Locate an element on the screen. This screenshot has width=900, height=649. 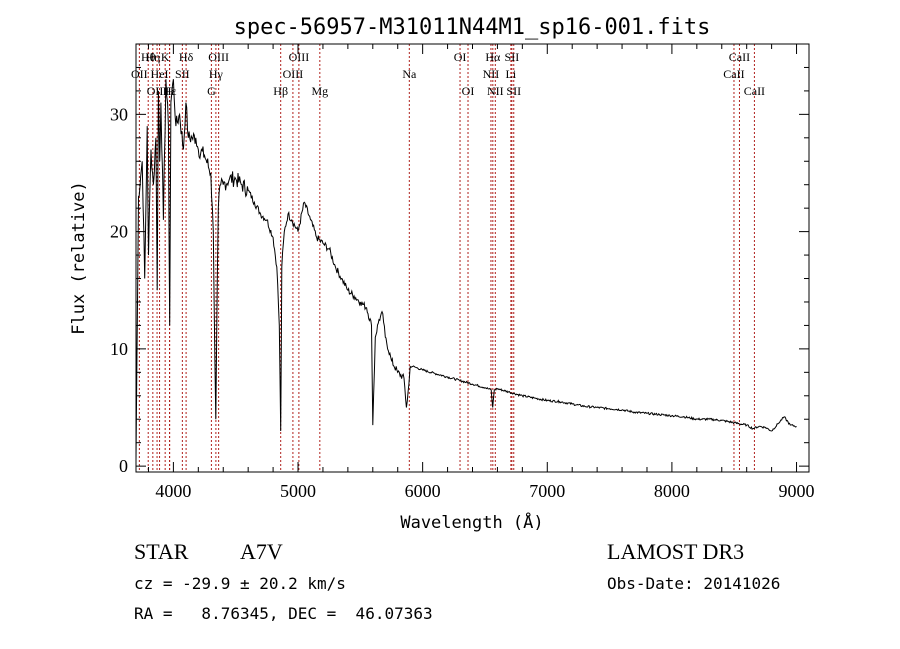
class-label: STAR is located at coordinates (161, 551).